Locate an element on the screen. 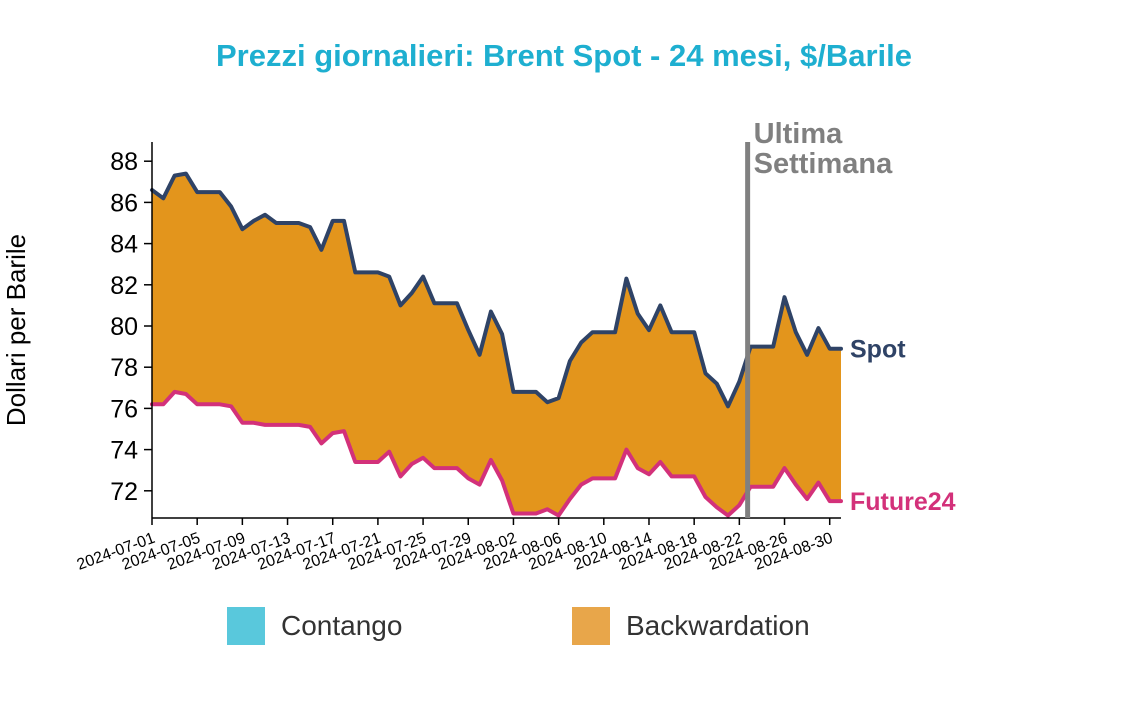 This screenshot has width=1128, height=714. y-tick-label: 76 is located at coordinates (124, 409).